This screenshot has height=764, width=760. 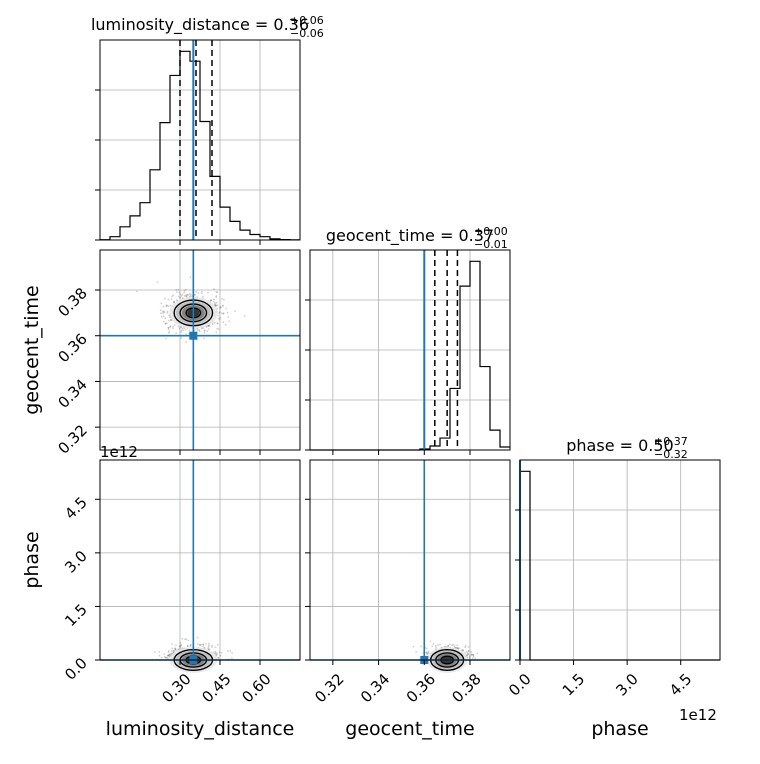 I want to click on x-tick-label: 0.30, so click(x=176, y=688).